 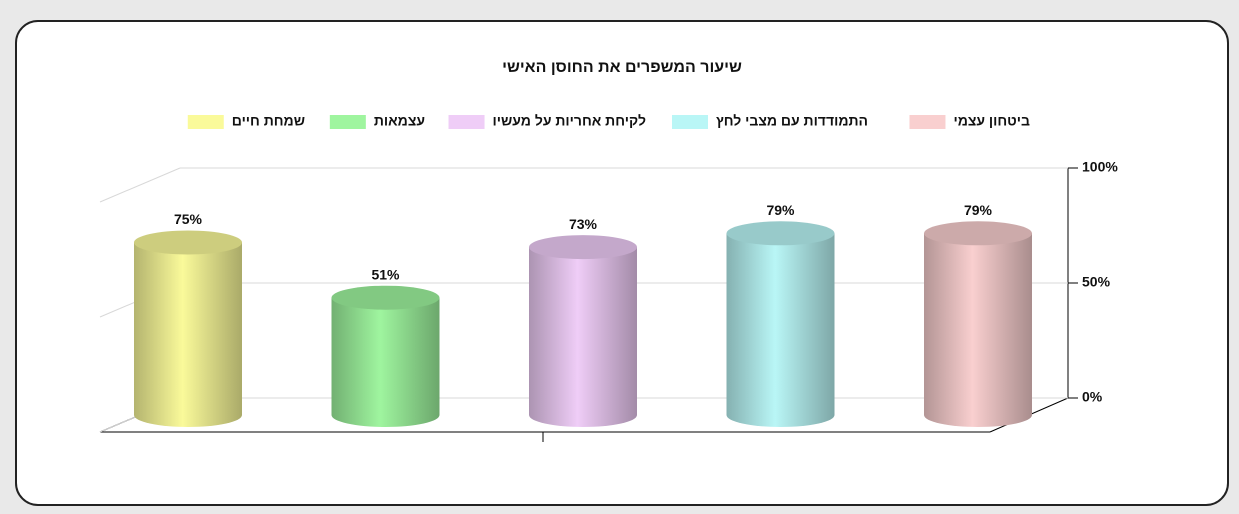 What do you see at coordinates (569, 121) in the screenshot?
I see `legend-label: לקיחת אחריות על מעשיו` at bounding box center [569, 121].